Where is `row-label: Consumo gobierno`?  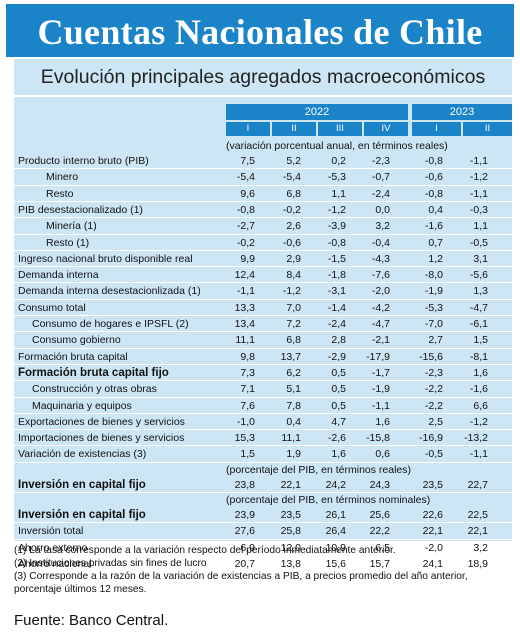
row-label: Consumo gobierno is located at coordinates (76, 340).